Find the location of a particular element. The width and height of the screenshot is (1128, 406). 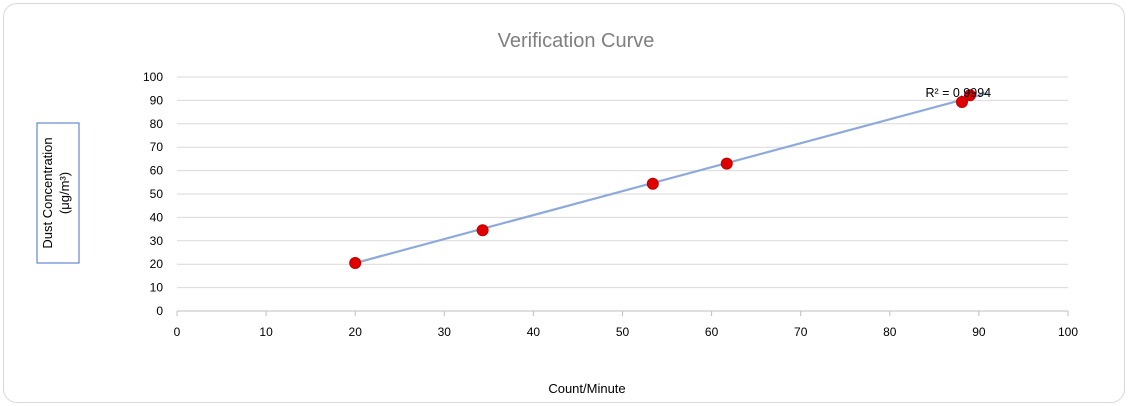

y-axis-title: Dust Concentration (μg/m³) is located at coordinates (58, 193).